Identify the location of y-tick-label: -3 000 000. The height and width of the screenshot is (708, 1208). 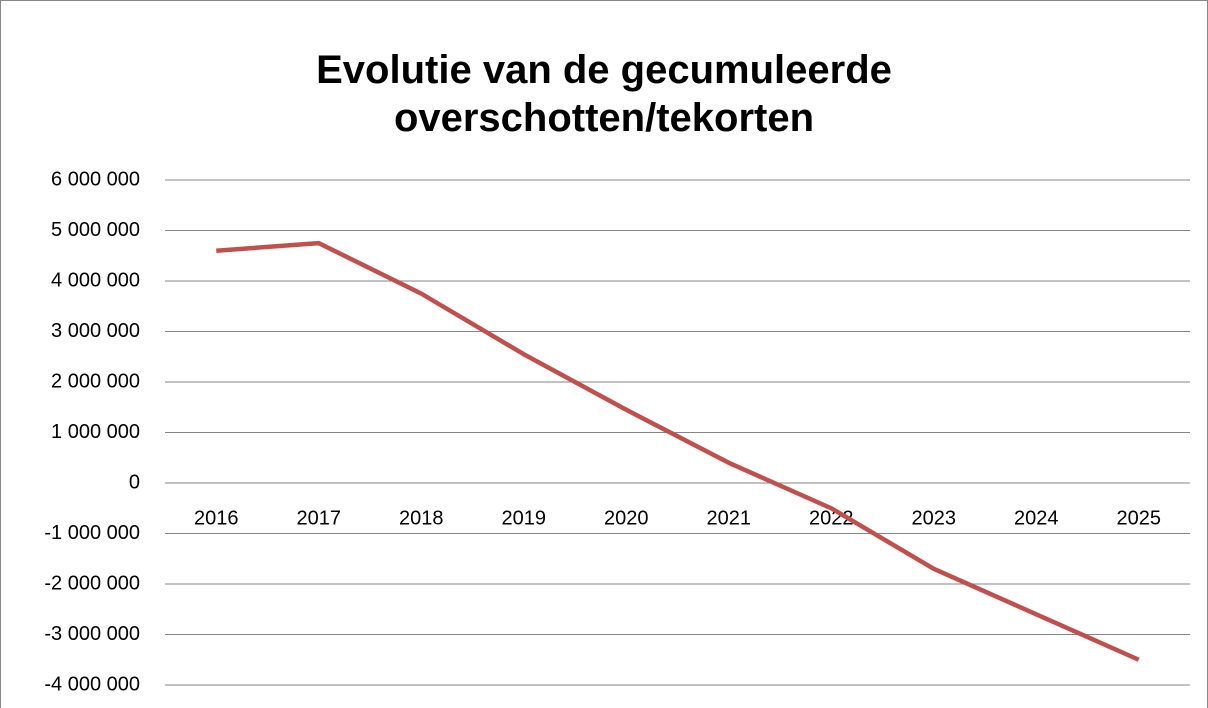
(92, 634).